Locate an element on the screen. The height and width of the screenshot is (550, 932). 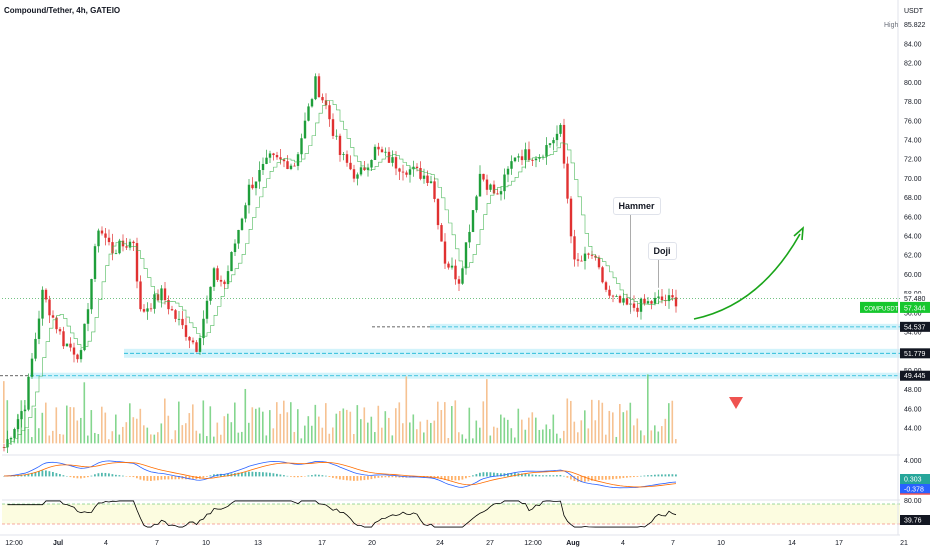
x-tick-label: 20 is located at coordinates (372, 543).